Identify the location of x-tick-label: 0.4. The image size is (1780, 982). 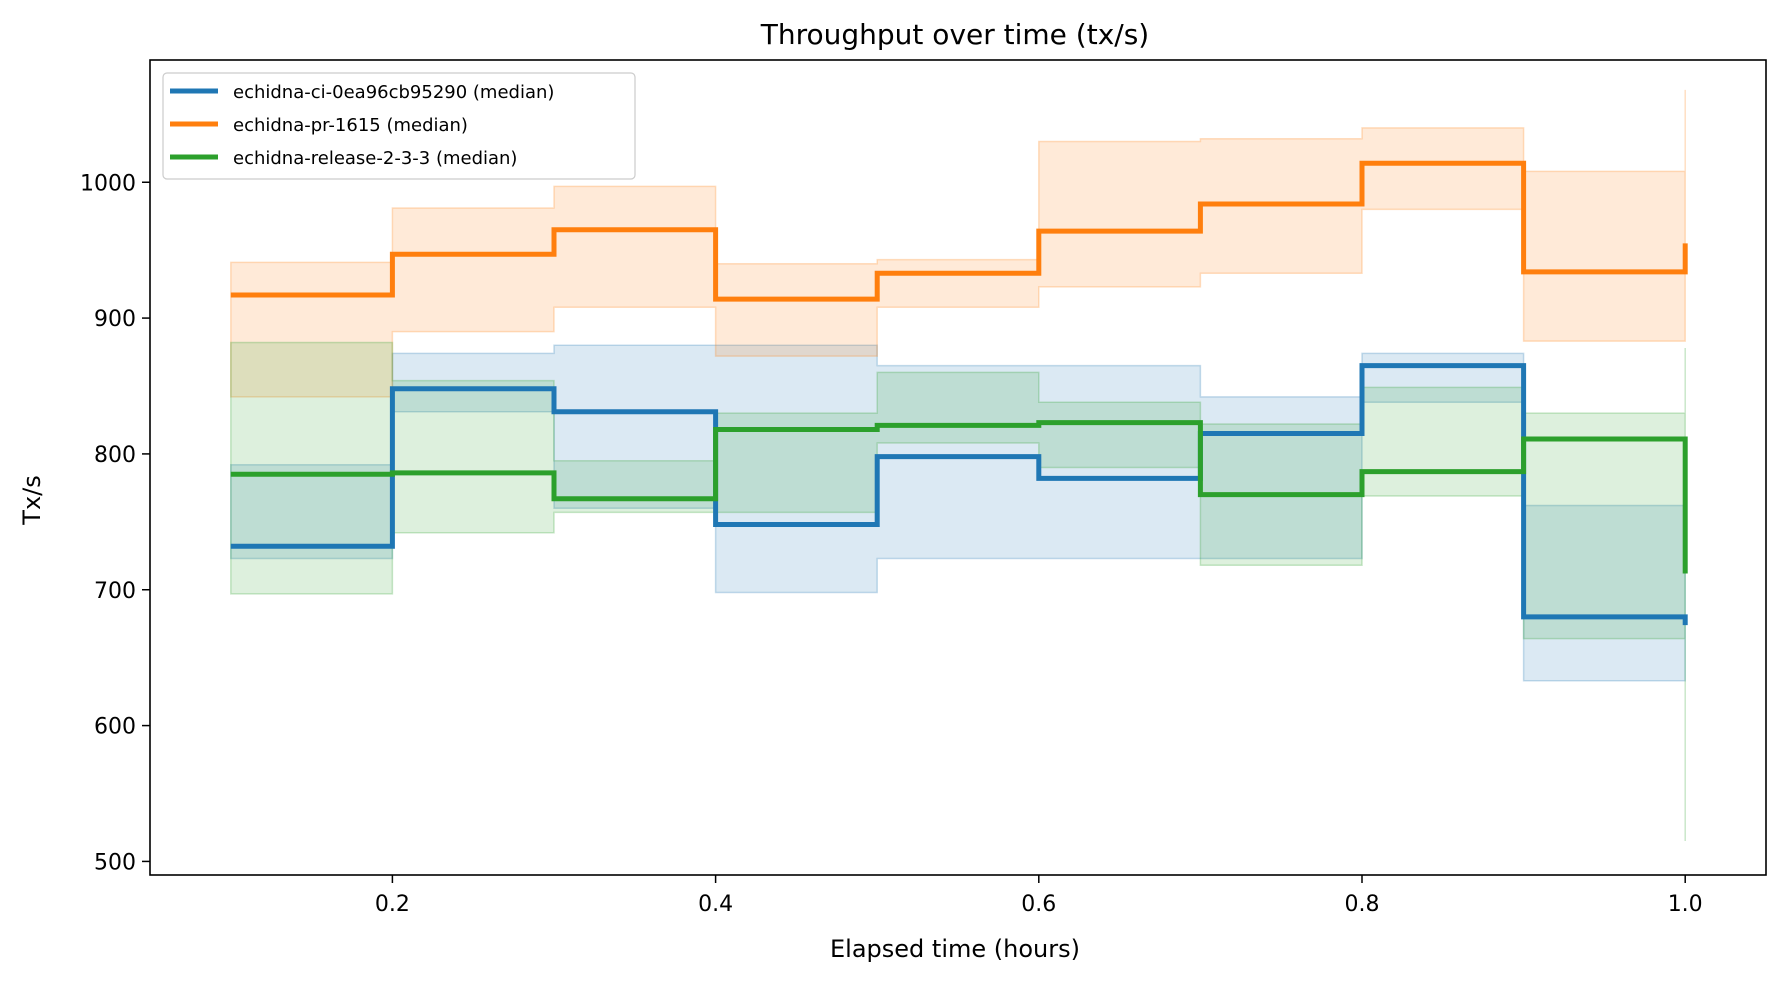
(715, 904).